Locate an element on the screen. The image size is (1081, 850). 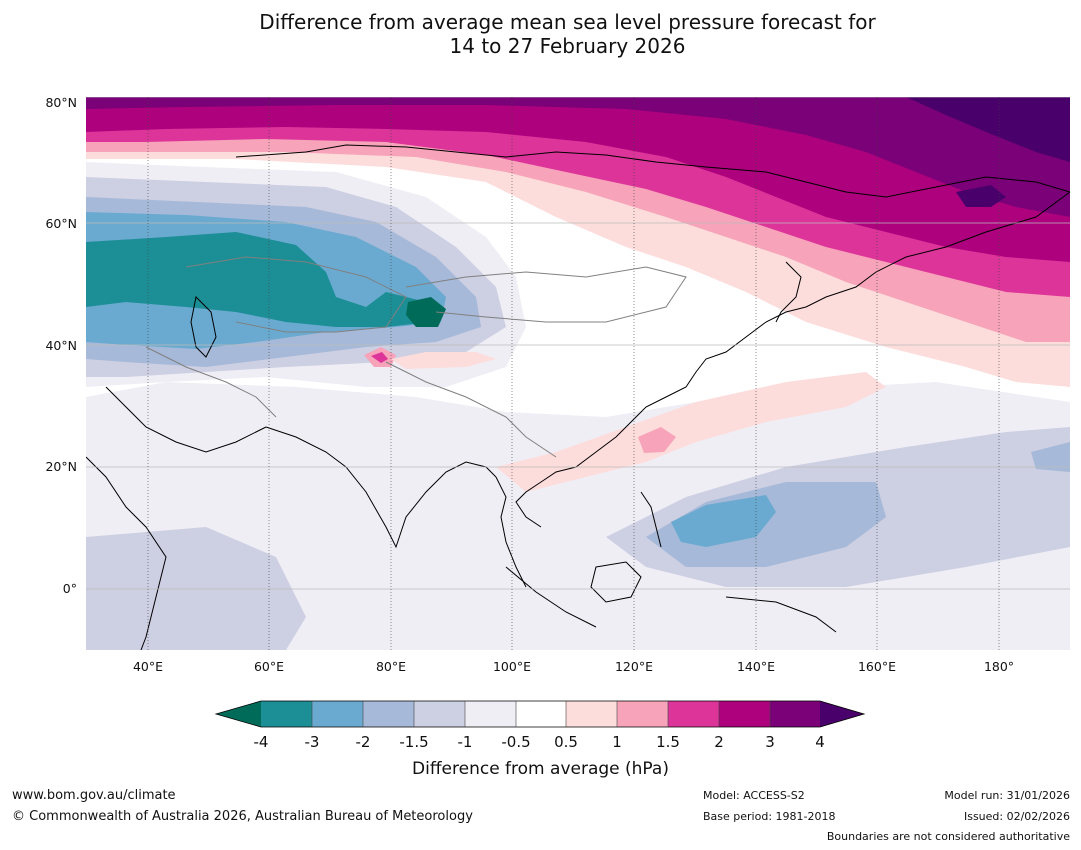
coastline-arctic is located at coordinates (652, 171).